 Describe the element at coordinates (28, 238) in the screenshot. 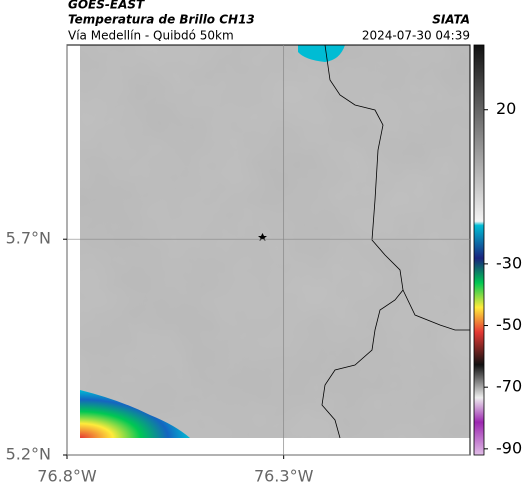

I see `y-tick-label: 5.7°N` at that location.